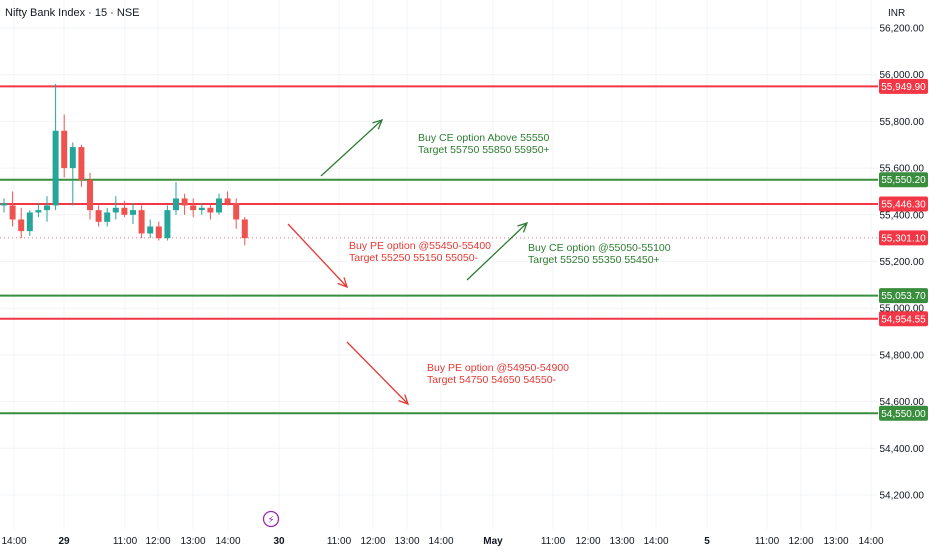 This screenshot has height=550, width=932. I want to click on lightning-glyph: ⚡, so click(270, 520).